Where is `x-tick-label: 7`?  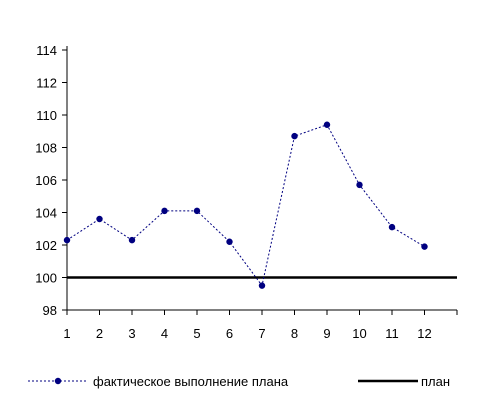
x-tick-label: 7 is located at coordinates (261, 333).